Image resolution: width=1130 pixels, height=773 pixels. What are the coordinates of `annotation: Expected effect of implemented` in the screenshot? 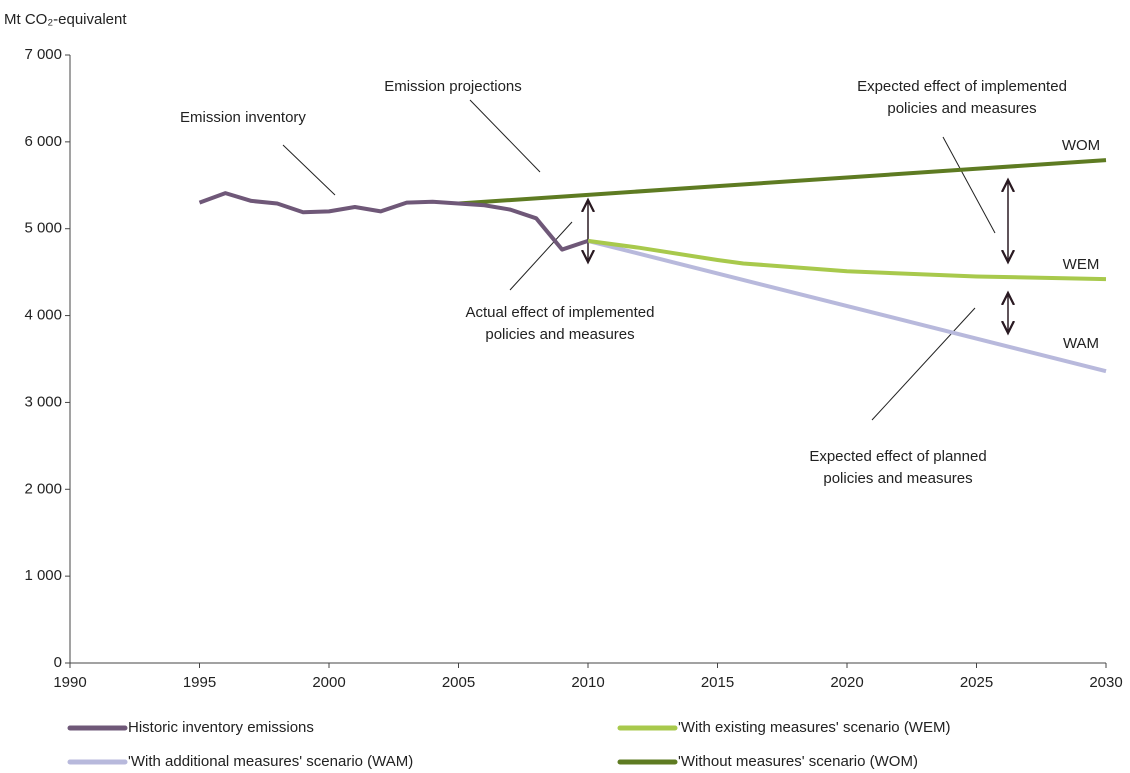 It's located at (962, 86).